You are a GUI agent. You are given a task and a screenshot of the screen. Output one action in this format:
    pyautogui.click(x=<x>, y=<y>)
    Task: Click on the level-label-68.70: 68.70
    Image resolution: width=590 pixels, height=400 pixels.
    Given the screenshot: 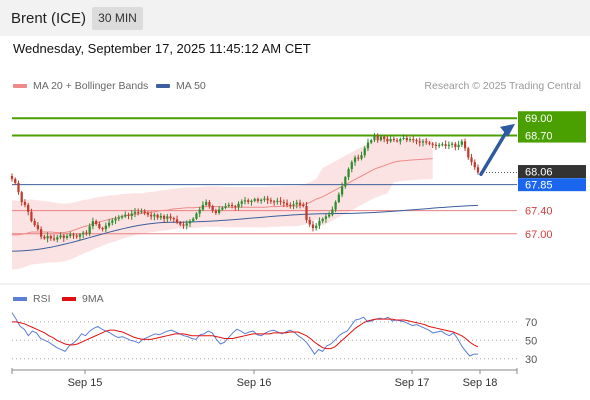 What is the action you would take?
    pyautogui.click(x=539, y=137)
    